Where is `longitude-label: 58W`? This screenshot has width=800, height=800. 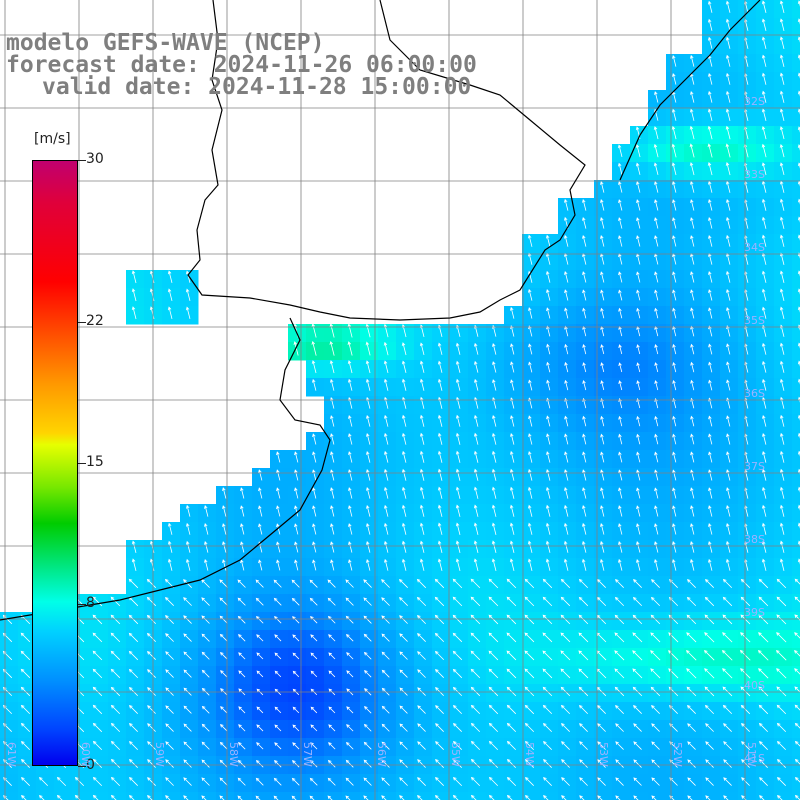 longitude-label: 58W is located at coordinates (233, 754).